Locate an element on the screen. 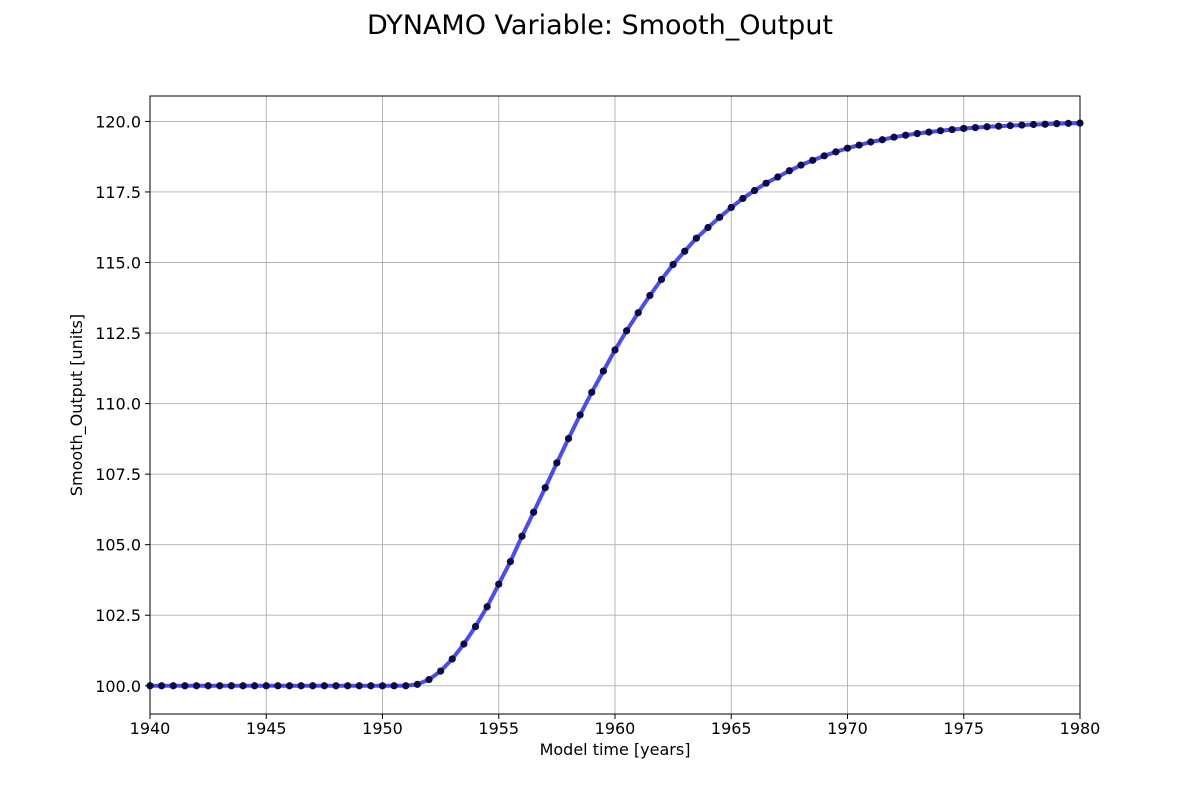 This screenshot has width=1200, height=800. y-tick-label: 102.5 is located at coordinates (118, 615).